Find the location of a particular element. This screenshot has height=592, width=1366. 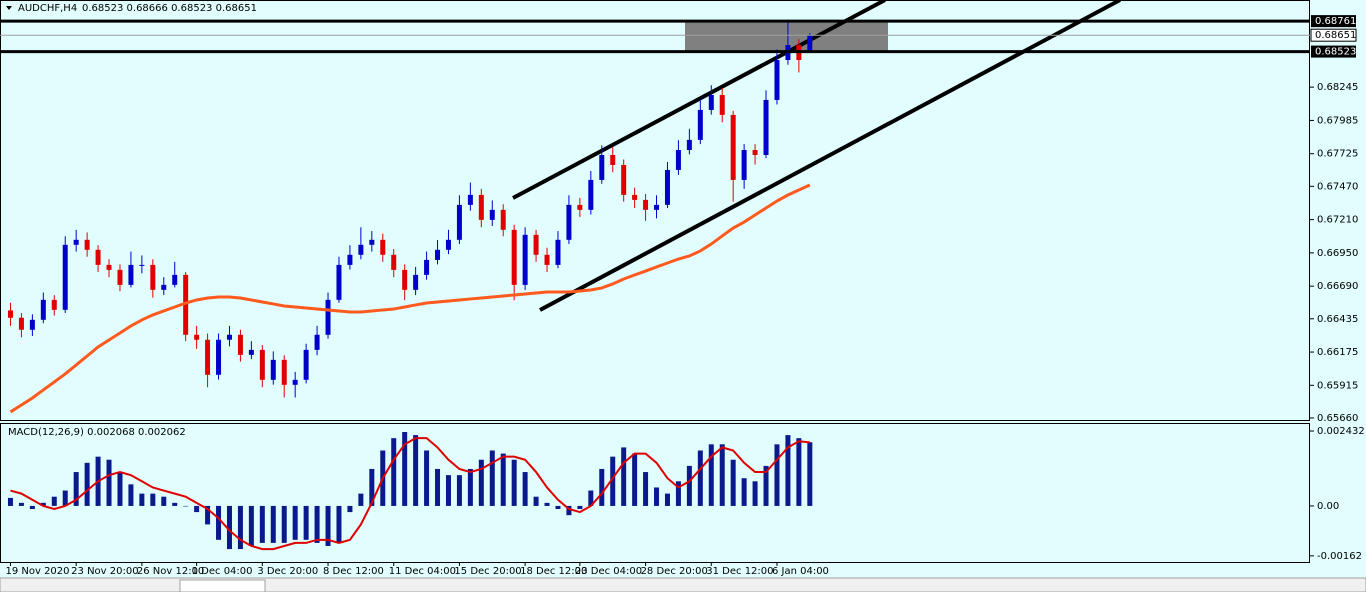

y-tick-label: 0.66690 is located at coordinates (1337, 286).